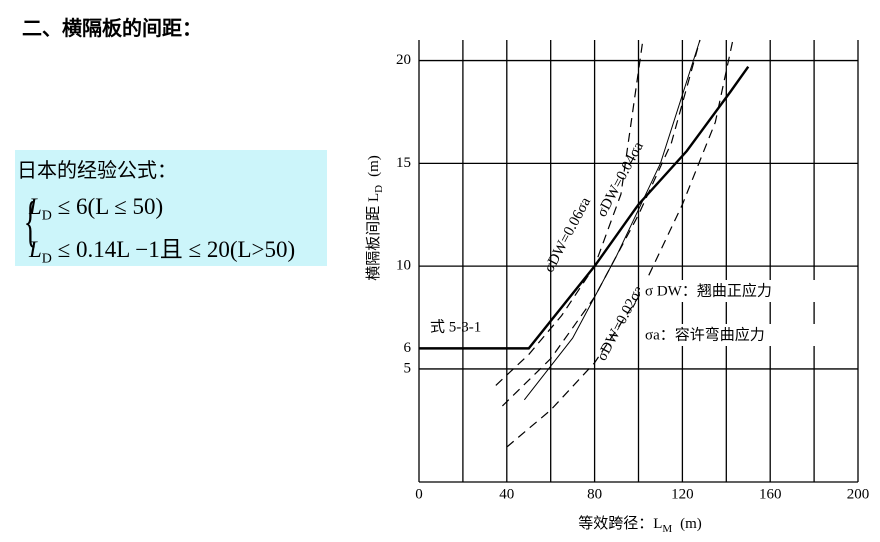 The width and height of the screenshot is (880, 542). What do you see at coordinates (110, 206) in the screenshot?
I see `rest: ≤ 6(L ≤ 50)` at bounding box center [110, 206].